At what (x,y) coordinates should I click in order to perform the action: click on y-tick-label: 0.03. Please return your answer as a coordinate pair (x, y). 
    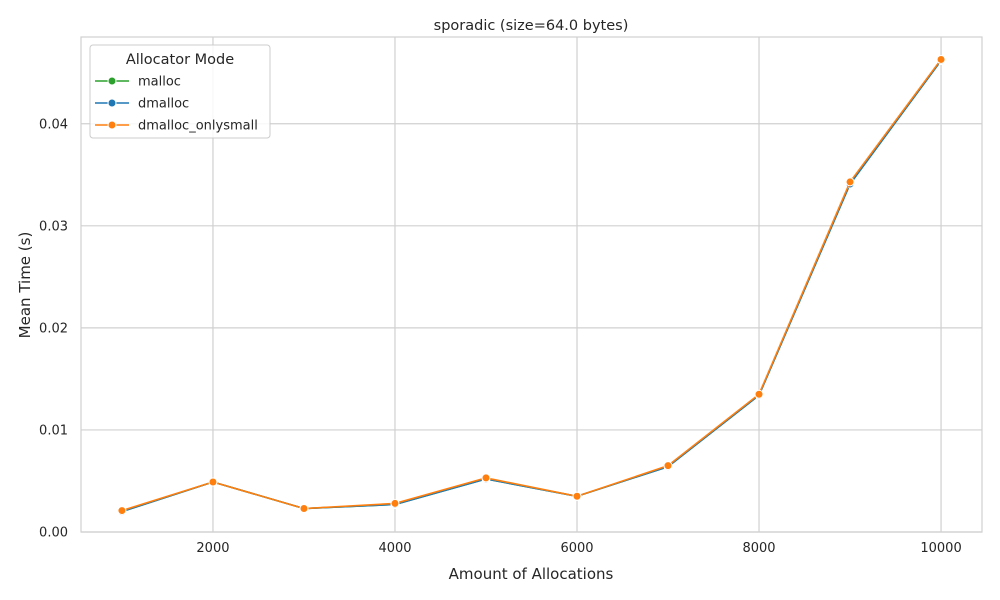
    Looking at the image, I should click on (53, 226).